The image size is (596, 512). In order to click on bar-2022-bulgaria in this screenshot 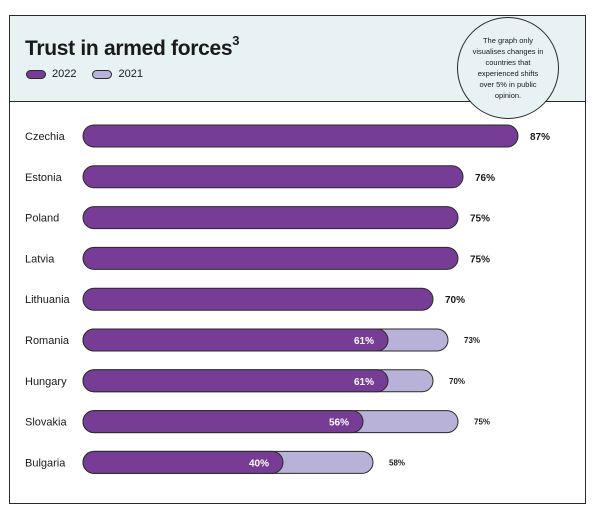, I will do `click(183, 462)`.